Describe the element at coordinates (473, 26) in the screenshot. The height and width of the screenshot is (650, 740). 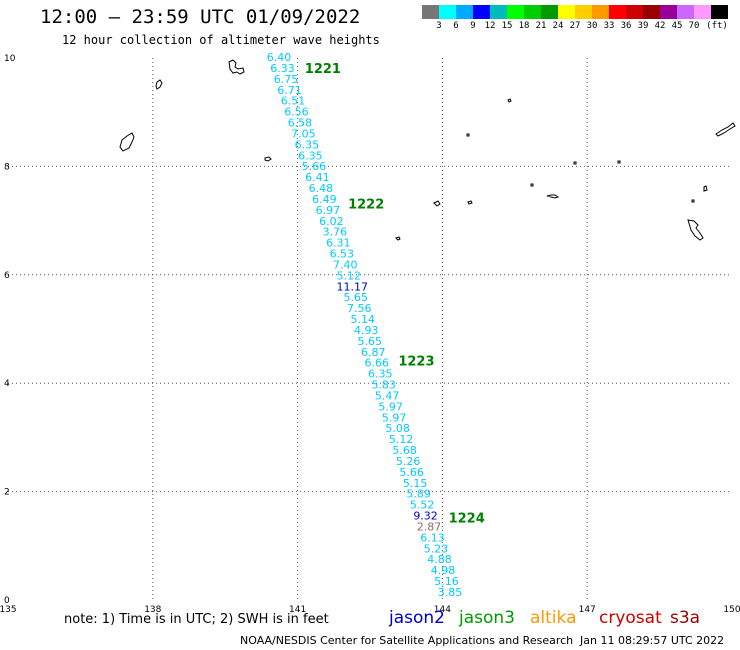
I see `color-scale-label: 9` at that location.